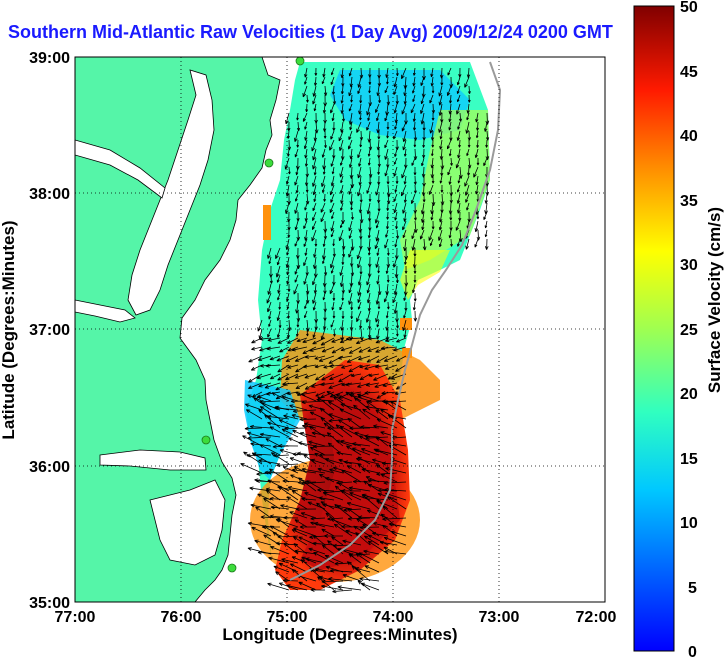  I want to click on colorbar-tick-label: 20, so click(689, 394).